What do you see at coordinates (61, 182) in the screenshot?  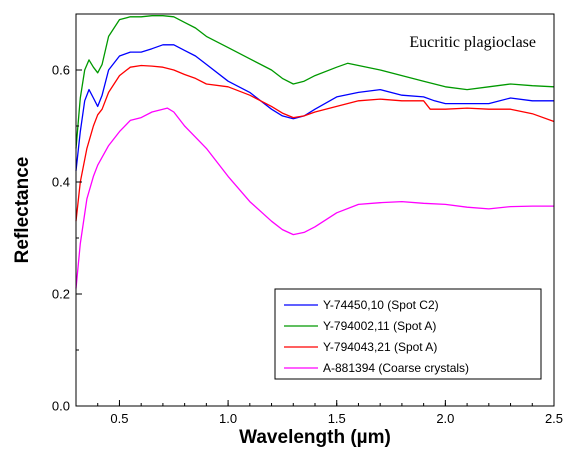 I see `y-tick-label: 0.4` at bounding box center [61, 182].